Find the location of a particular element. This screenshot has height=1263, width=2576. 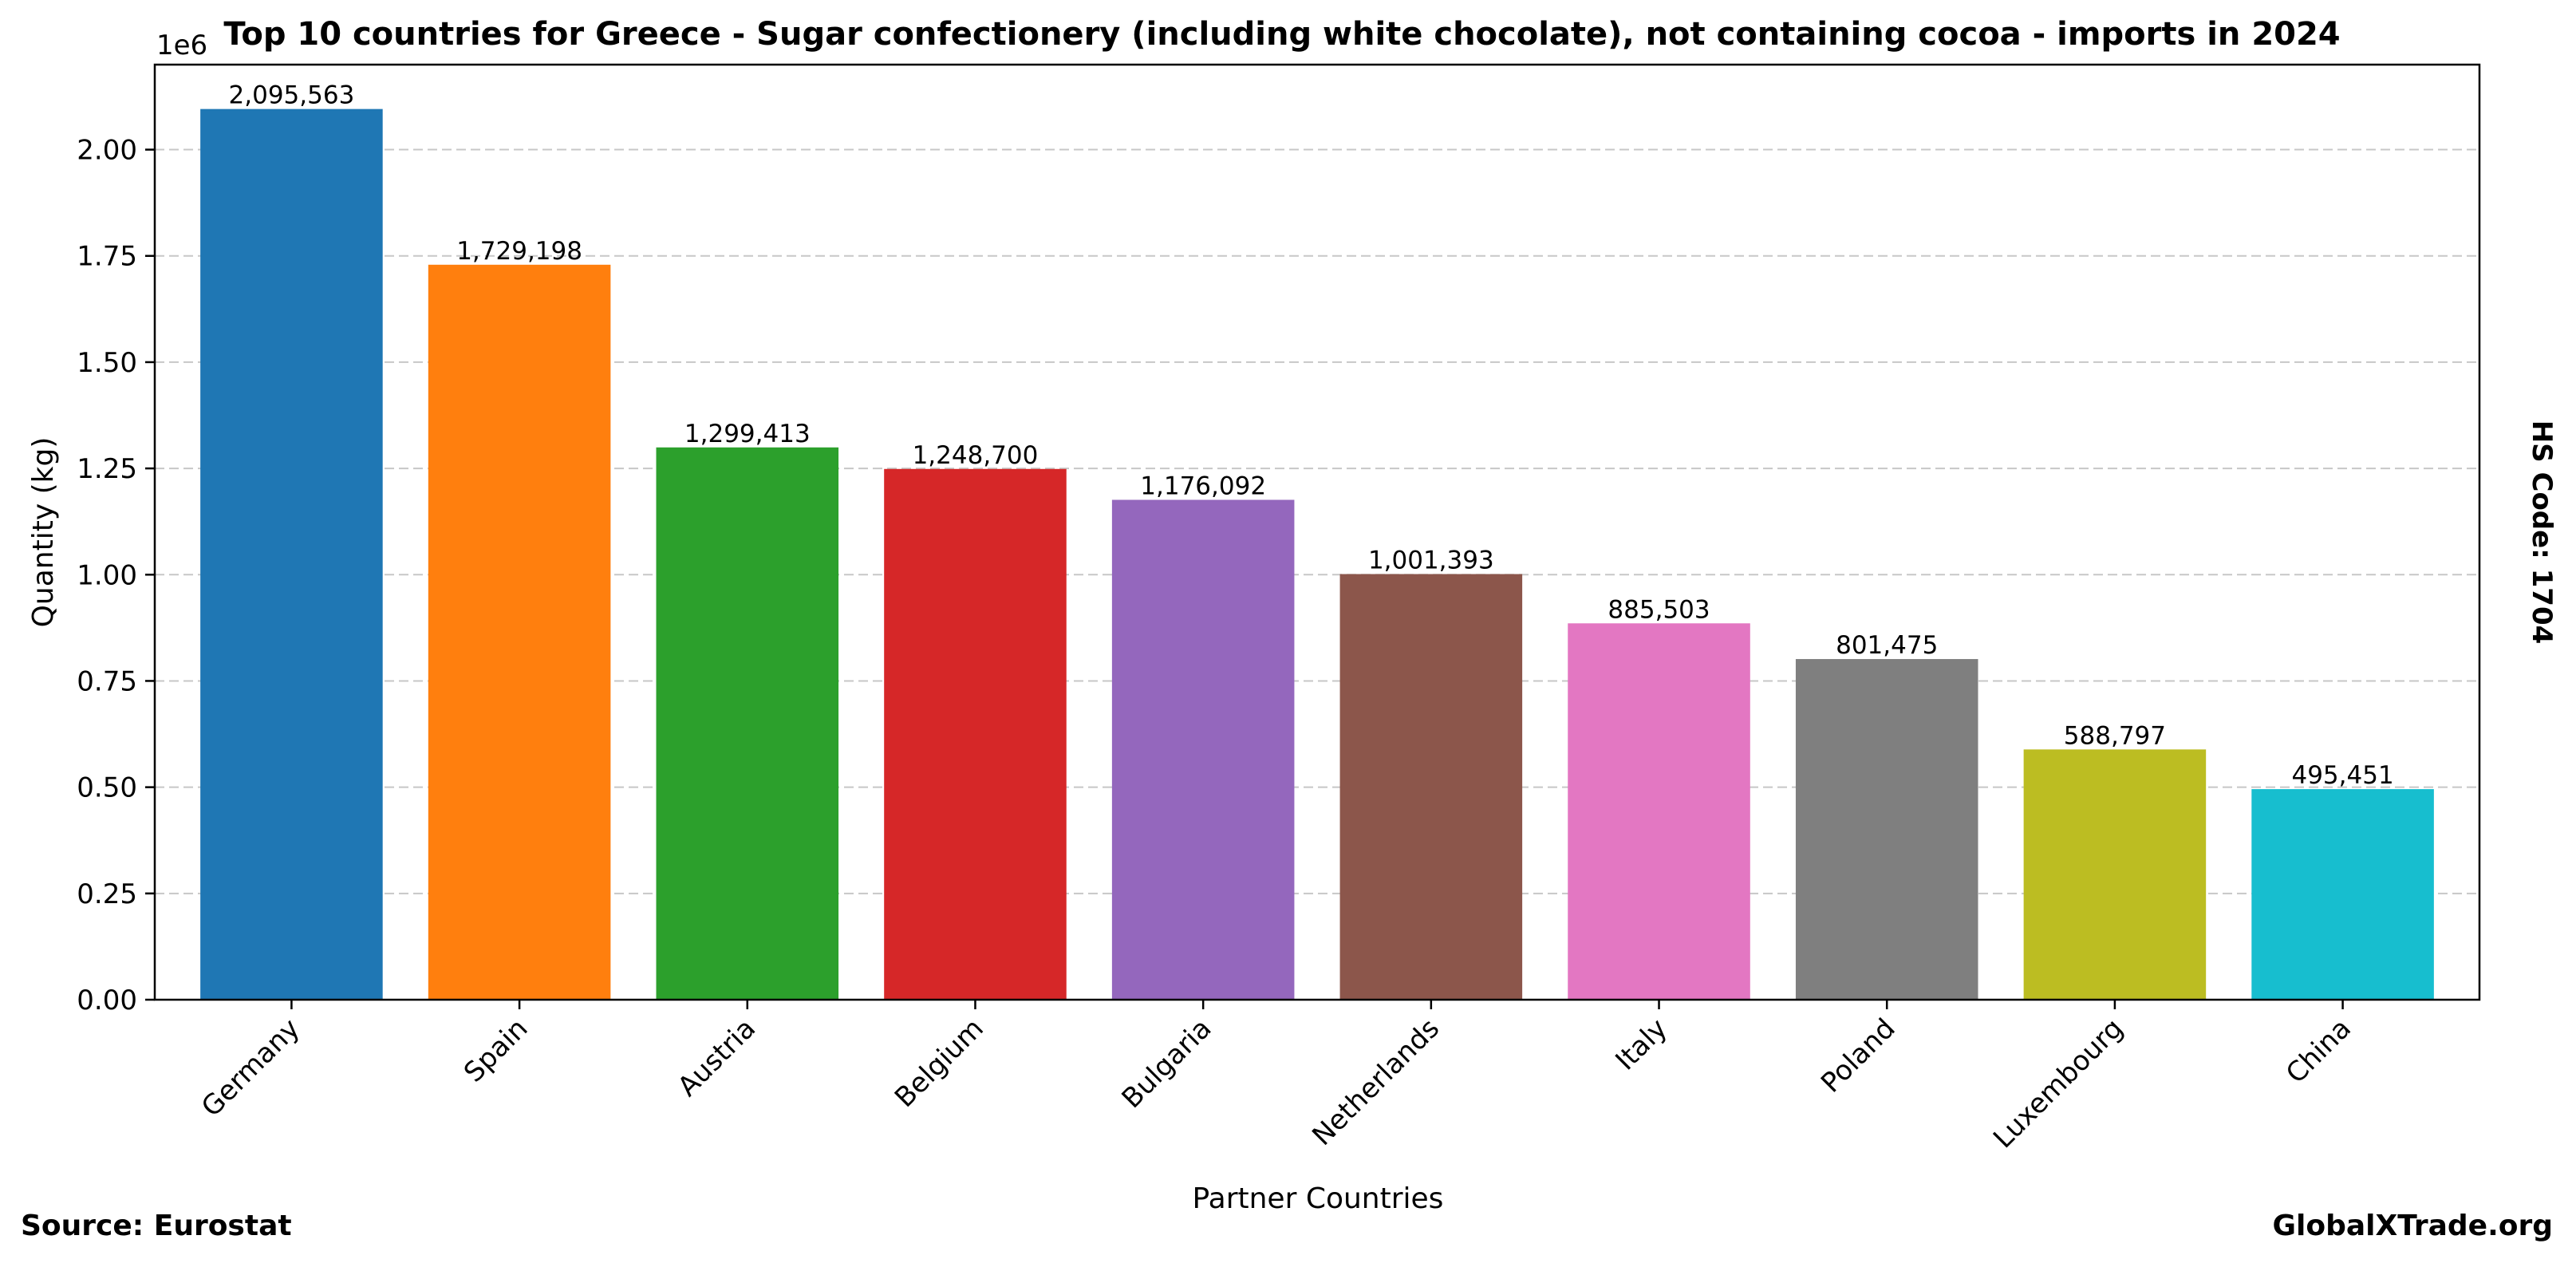

source-label: Source: Eurostat is located at coordinates (156, 1226).